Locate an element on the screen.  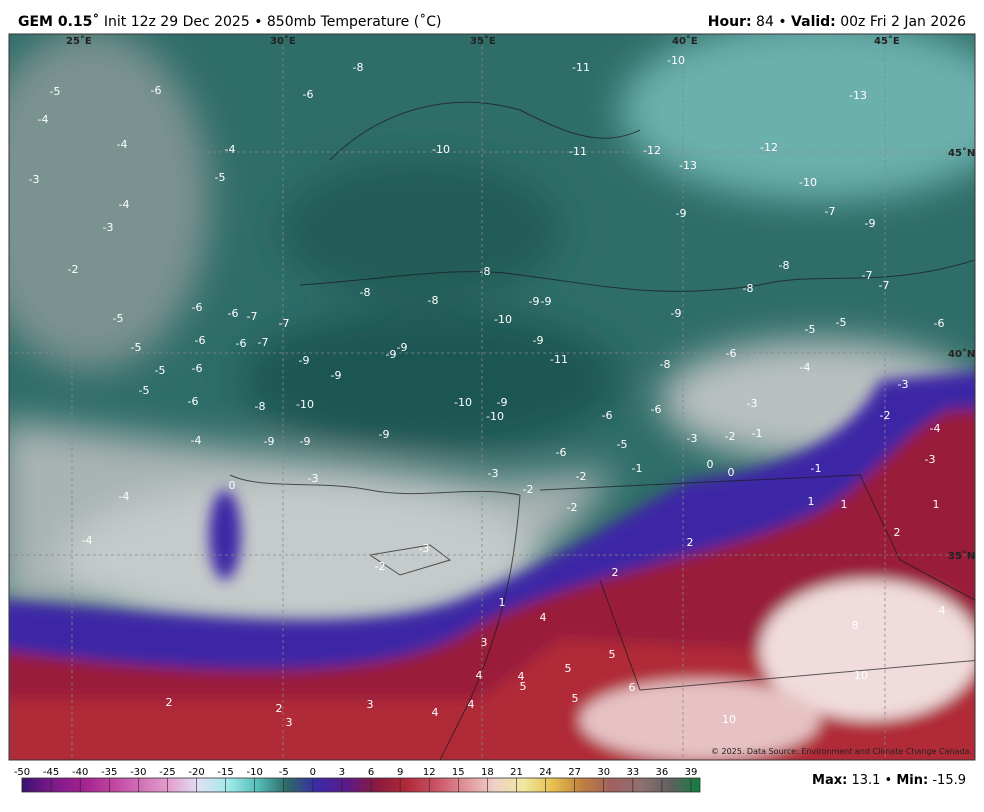
graticule-label: 30˚E is located at coordinates (283, 41).